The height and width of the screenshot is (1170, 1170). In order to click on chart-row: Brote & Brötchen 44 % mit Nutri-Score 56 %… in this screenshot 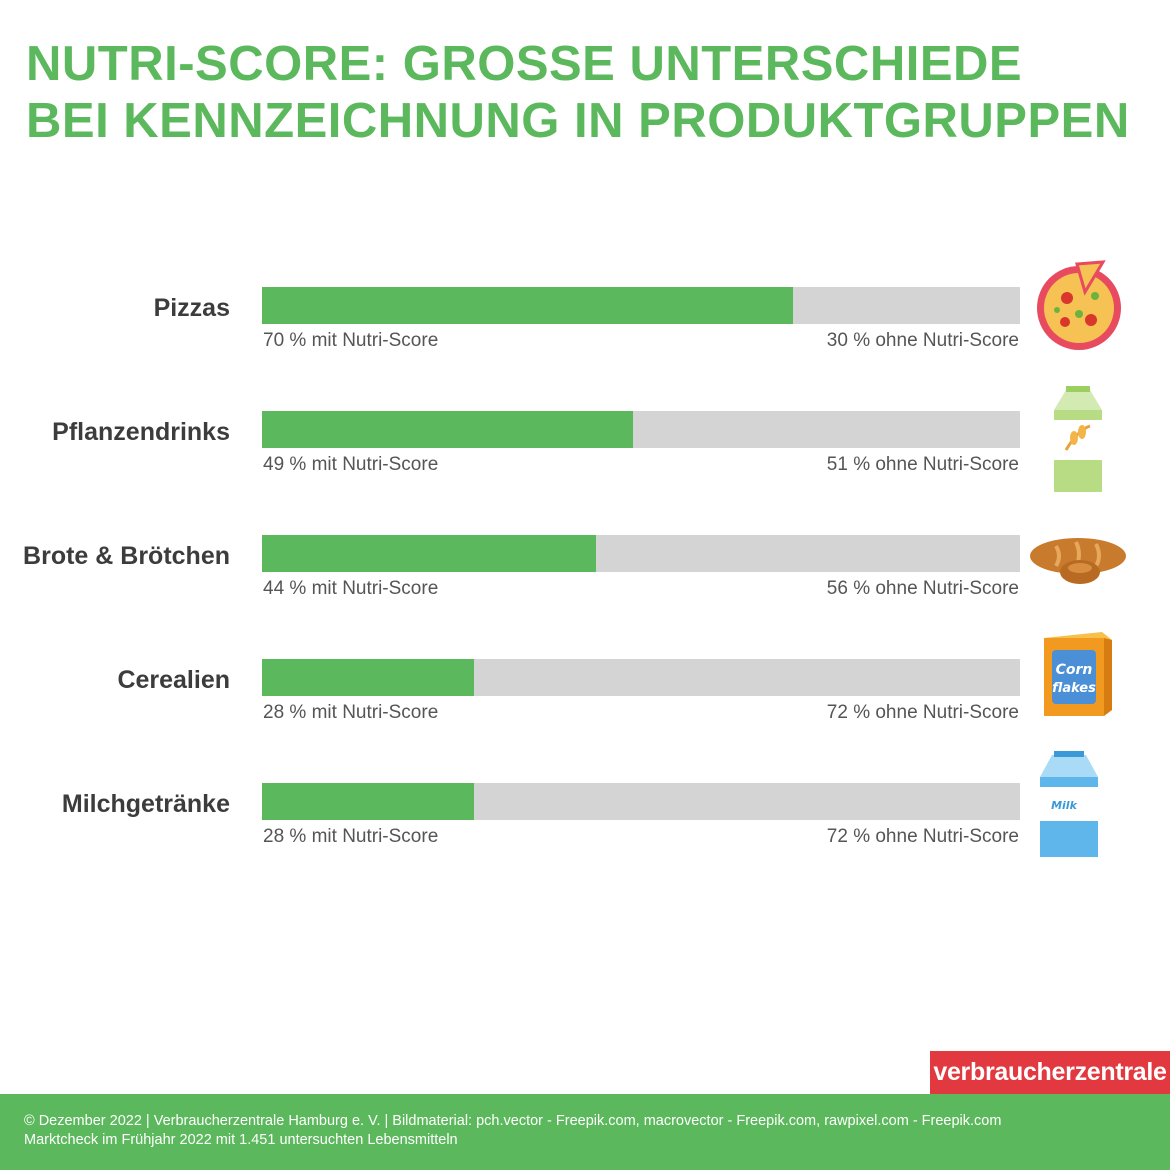, I will do `click(585, 590)`.